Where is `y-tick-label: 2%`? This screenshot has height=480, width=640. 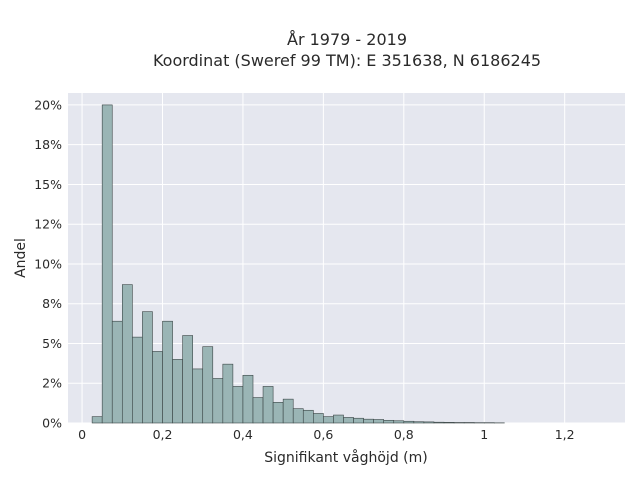
y-tick-label: 2% is located at coordinates (52, 383).